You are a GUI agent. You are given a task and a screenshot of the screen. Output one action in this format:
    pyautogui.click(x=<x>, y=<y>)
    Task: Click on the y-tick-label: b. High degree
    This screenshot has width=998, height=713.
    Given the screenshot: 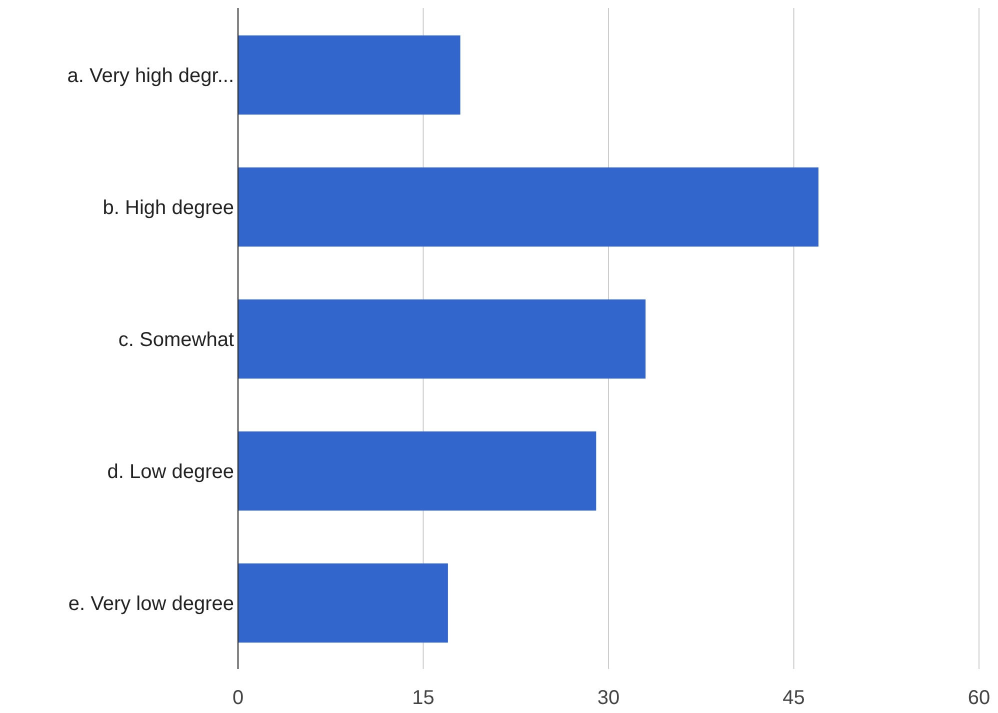 What is the action you would take?
    pyautogui.click(x=168, y=208)
    